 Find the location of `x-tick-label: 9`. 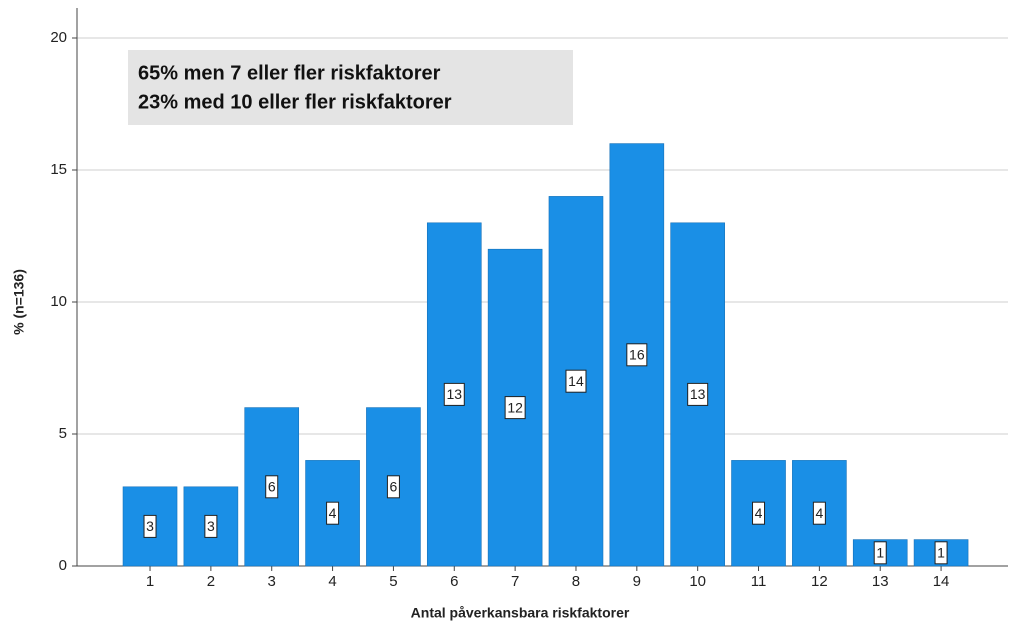

x-tick-label: 9 is located at coordinates (637, 581).